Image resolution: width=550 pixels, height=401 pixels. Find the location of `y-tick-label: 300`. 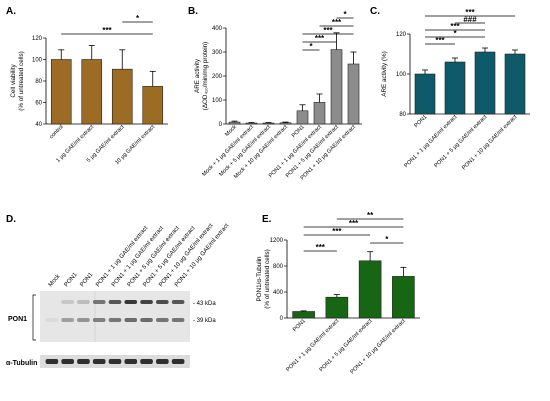

y-tick-label: 300 is located at coordinates (217, 53).